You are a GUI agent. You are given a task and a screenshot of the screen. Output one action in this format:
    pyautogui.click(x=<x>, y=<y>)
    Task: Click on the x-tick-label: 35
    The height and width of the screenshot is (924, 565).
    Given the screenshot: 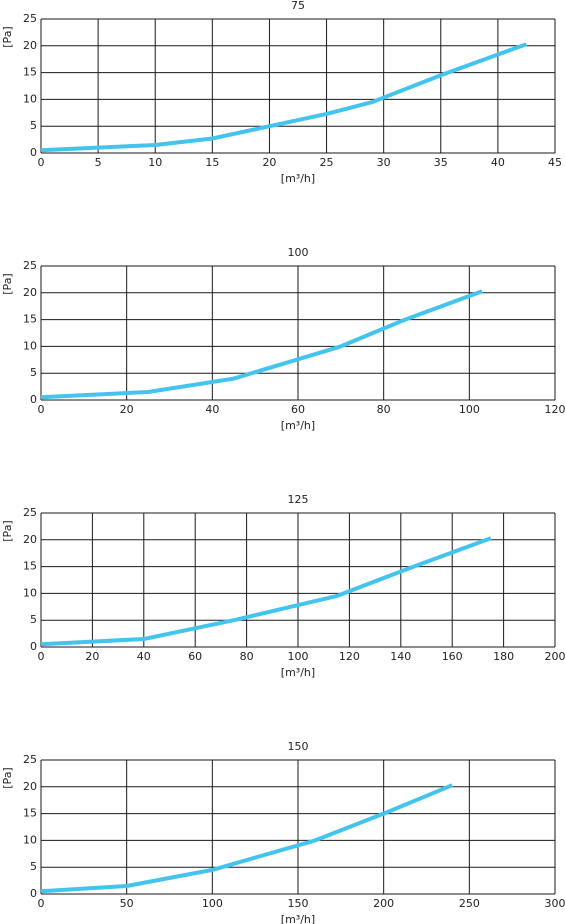 What is the action you would take?
    pyautogui.click(x=441, y=162)
    